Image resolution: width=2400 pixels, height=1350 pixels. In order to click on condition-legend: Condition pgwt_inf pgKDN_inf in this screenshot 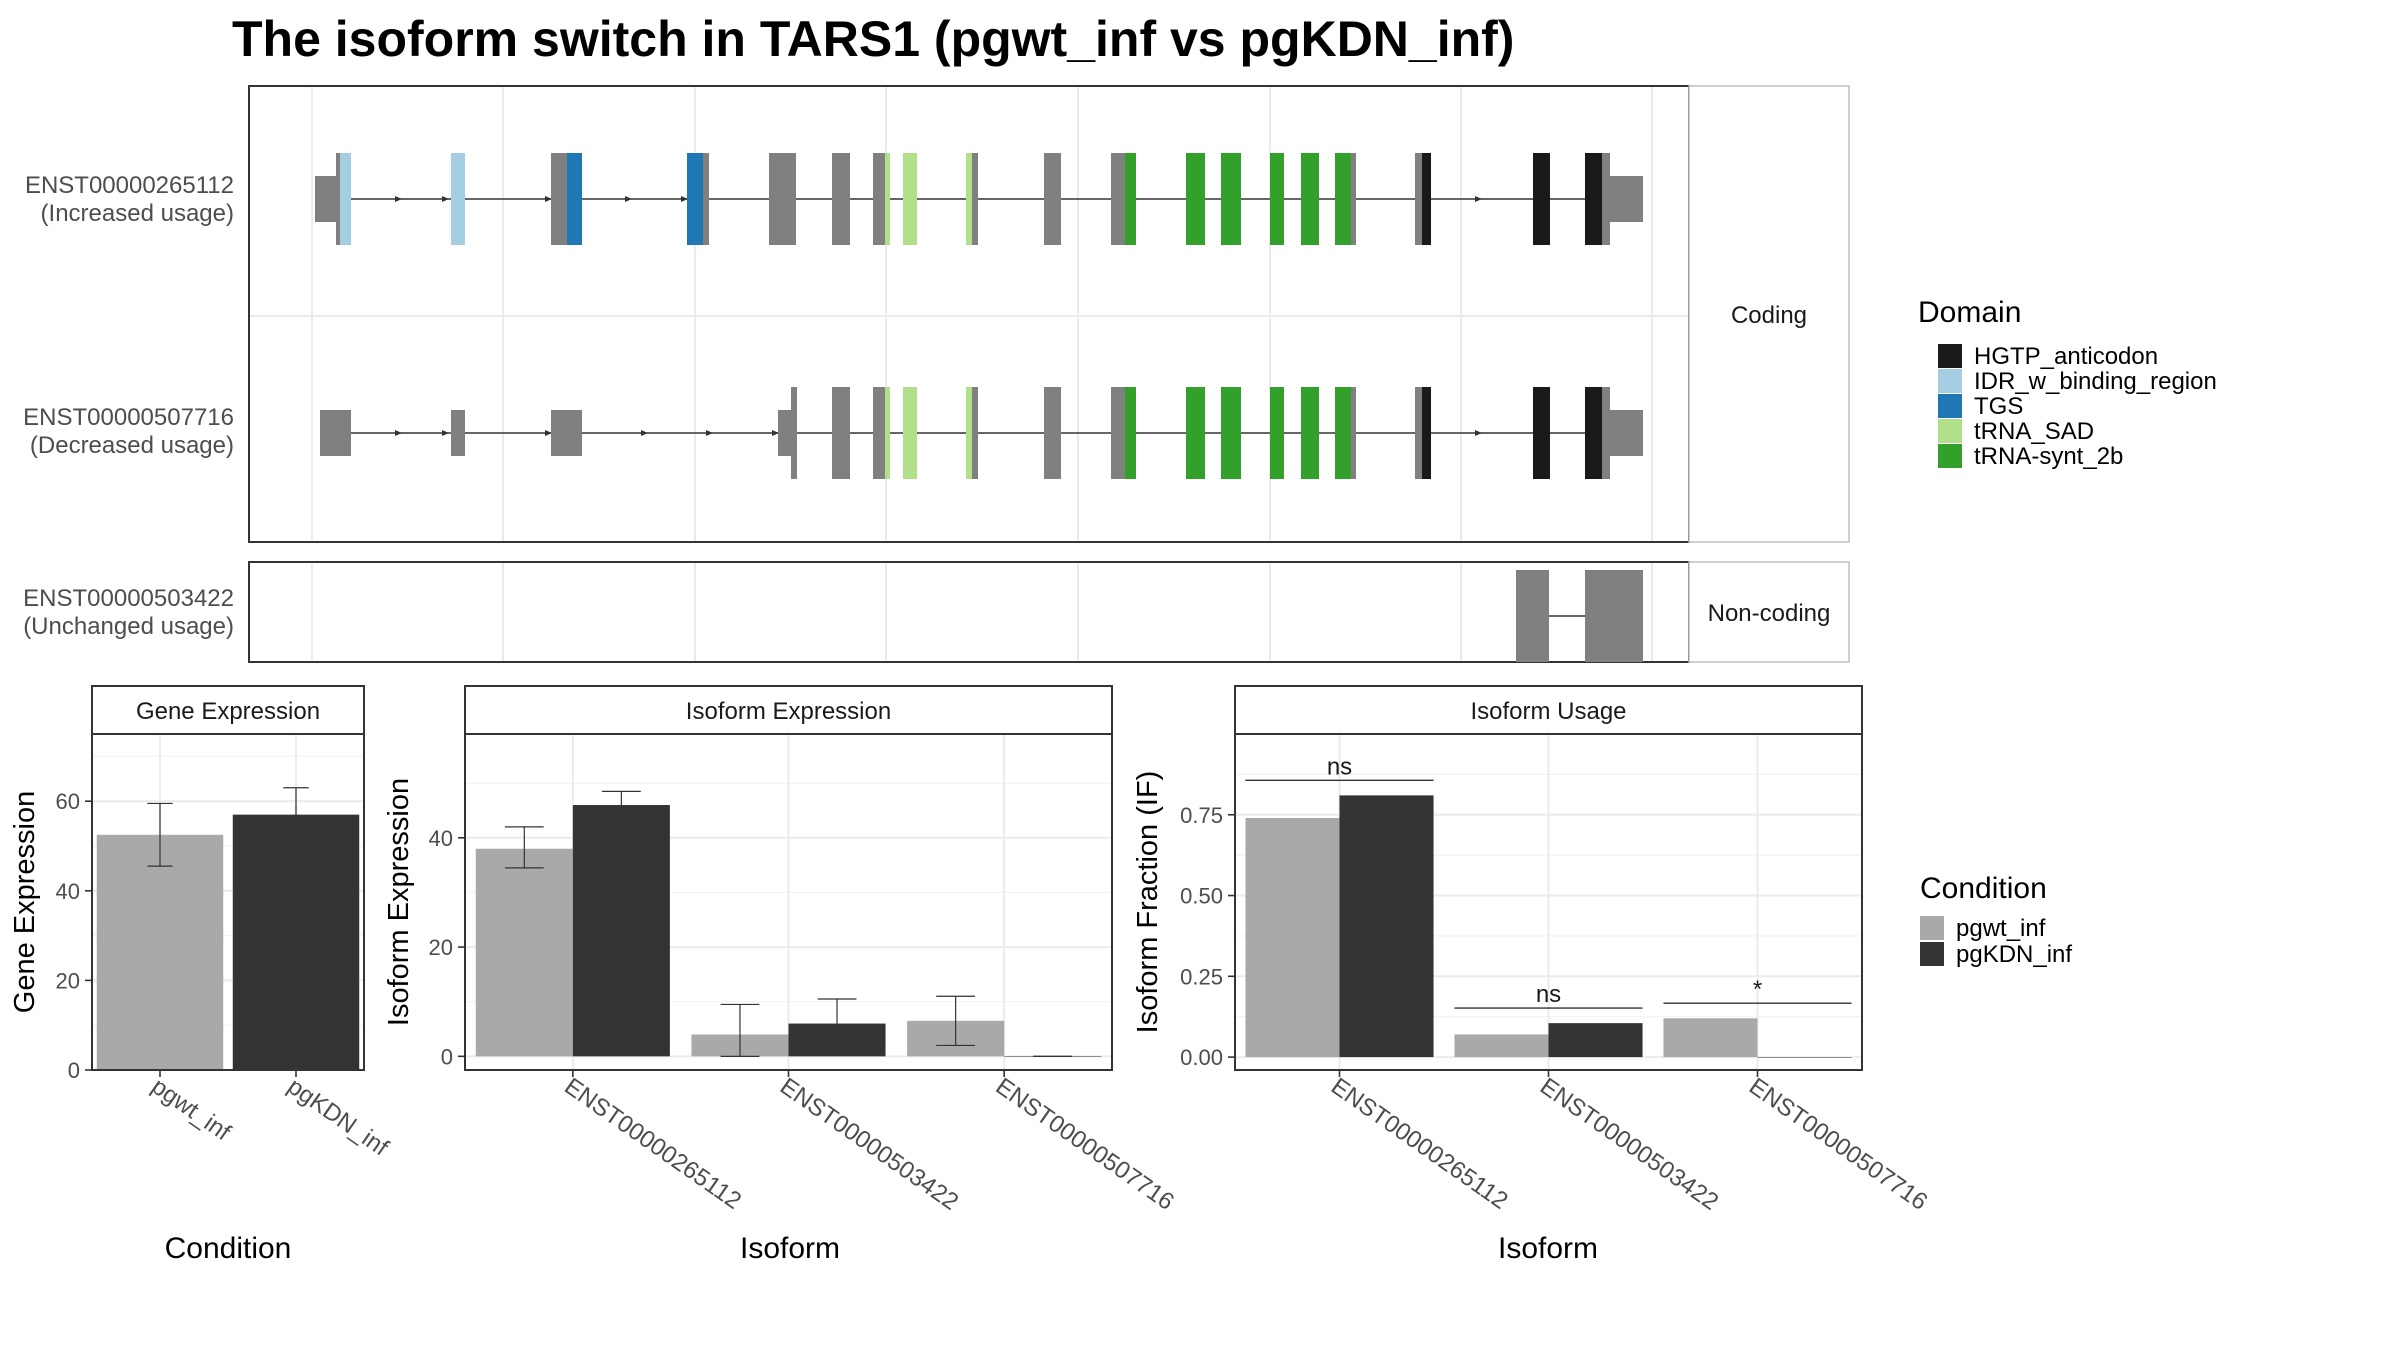, I will do `click(1996, 920)`.